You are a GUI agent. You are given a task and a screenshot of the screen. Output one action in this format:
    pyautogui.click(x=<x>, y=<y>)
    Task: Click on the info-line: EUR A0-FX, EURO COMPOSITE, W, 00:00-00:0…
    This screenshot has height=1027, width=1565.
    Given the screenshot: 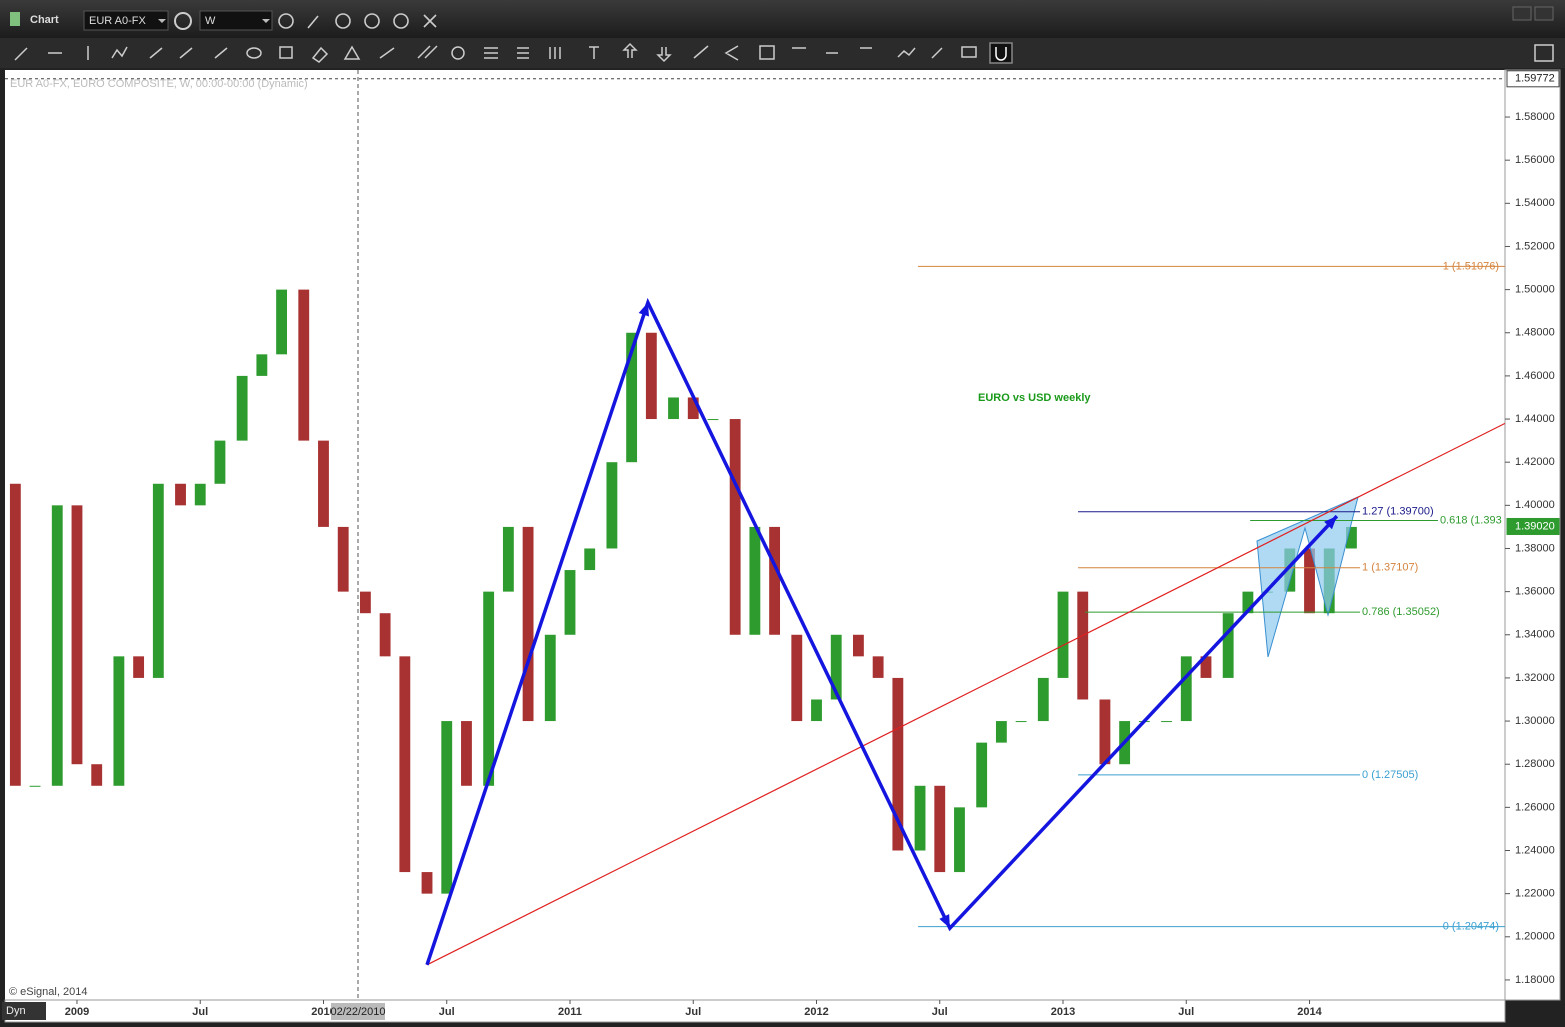 What is the action you would take?
    pyautogui.click(x=159, y=84)
    